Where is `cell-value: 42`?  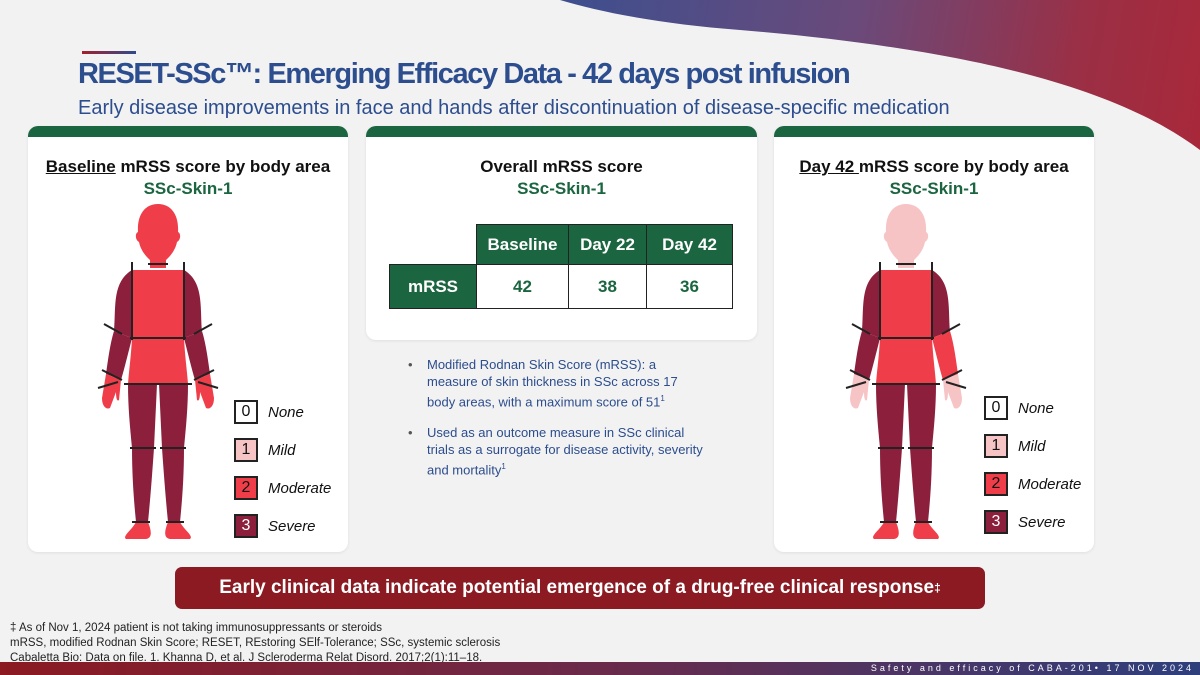
cell-value: 42 is located at coordinates (522, 286).